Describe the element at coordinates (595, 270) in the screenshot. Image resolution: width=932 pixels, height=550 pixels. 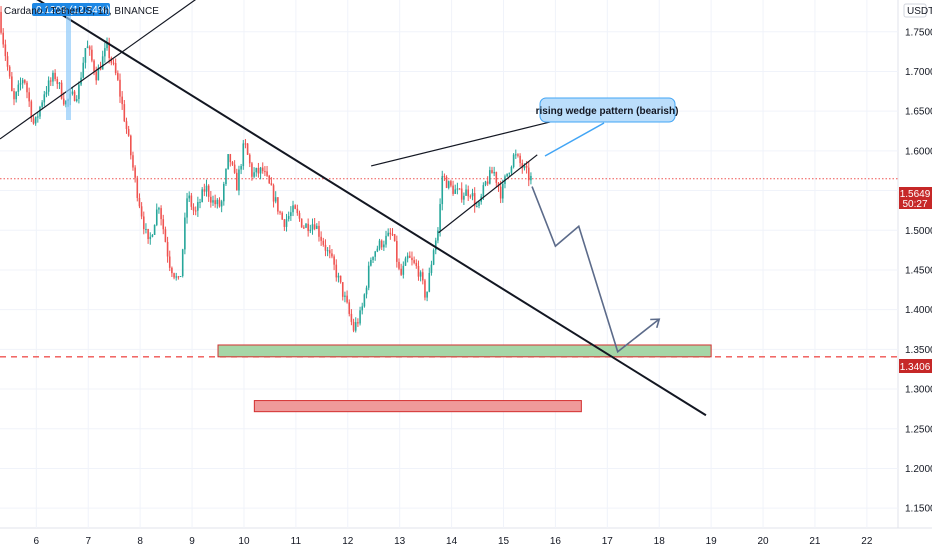
I see `projection-path` at that location.